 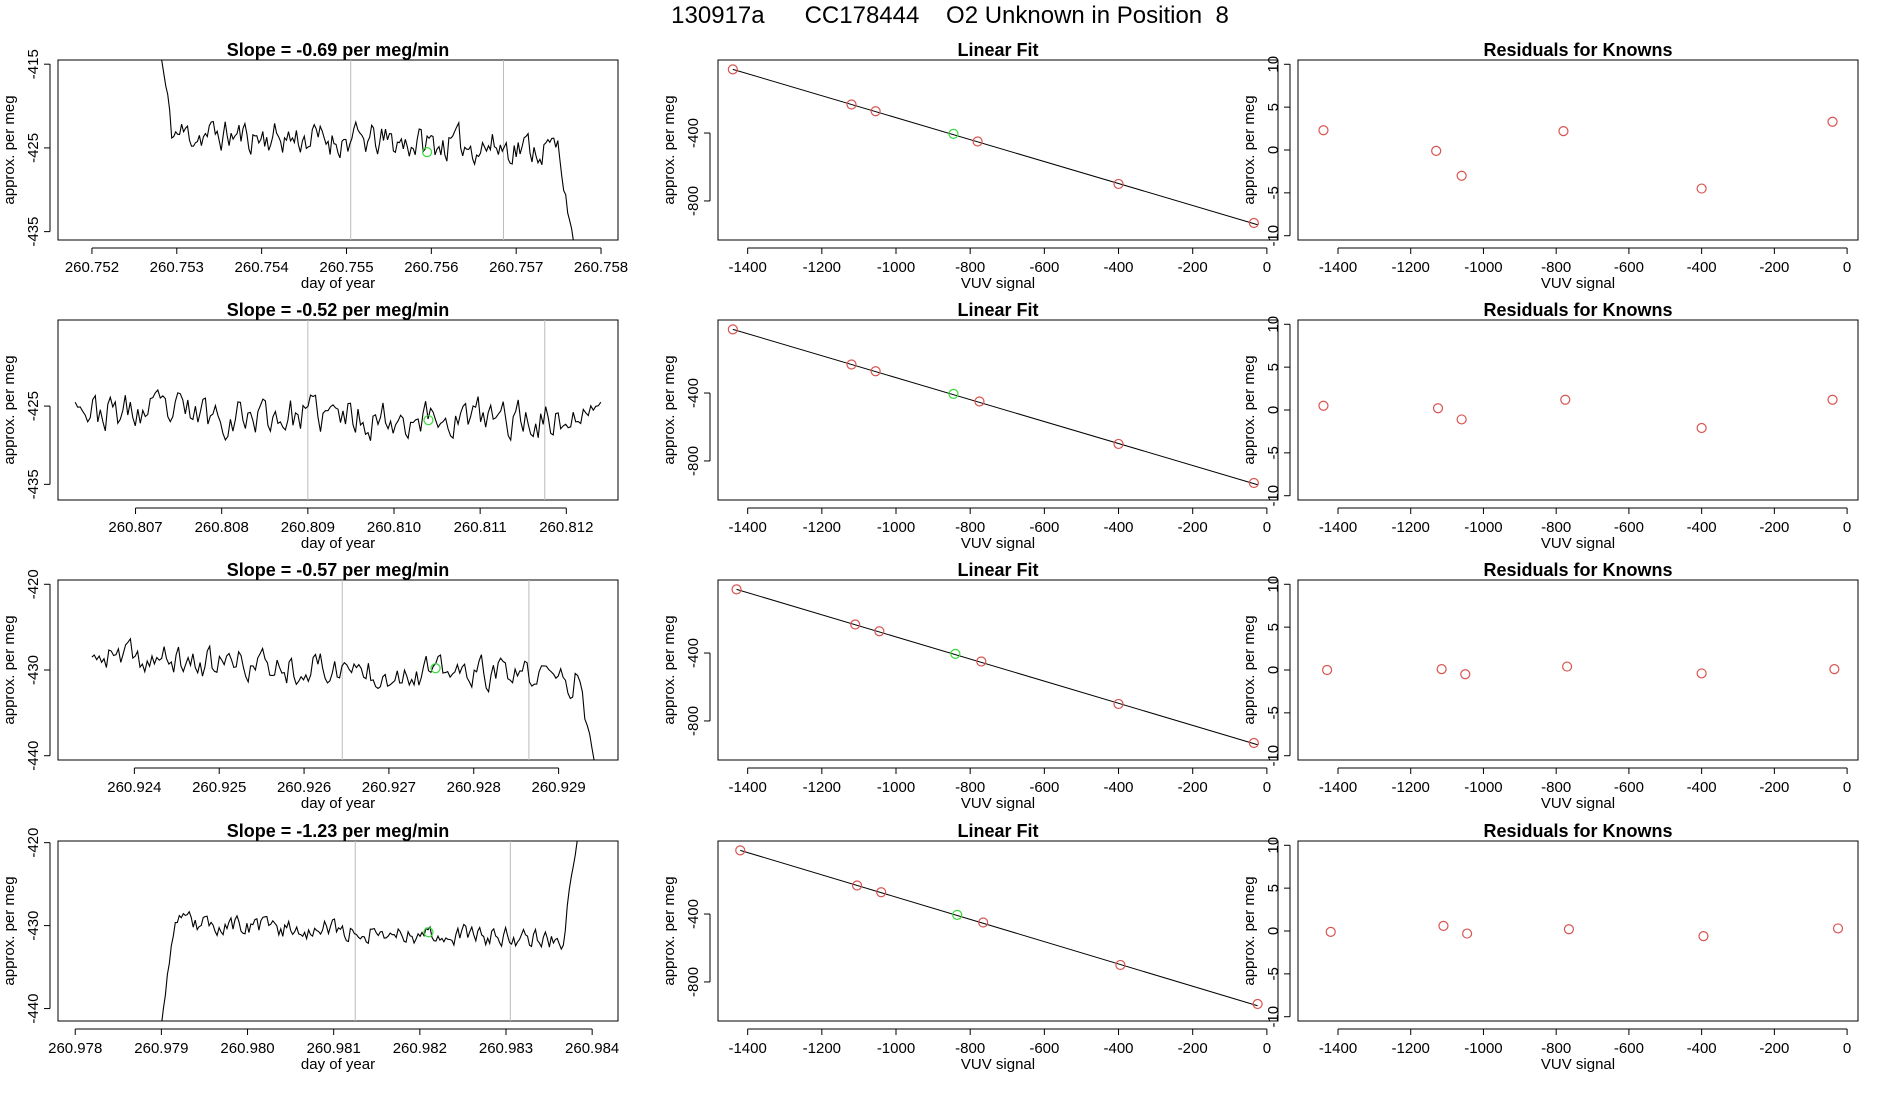 What do you see at coordinates (693, 393) in the screenshot?
I see `y-tick-label: -400` at bounding box center [693, 393].